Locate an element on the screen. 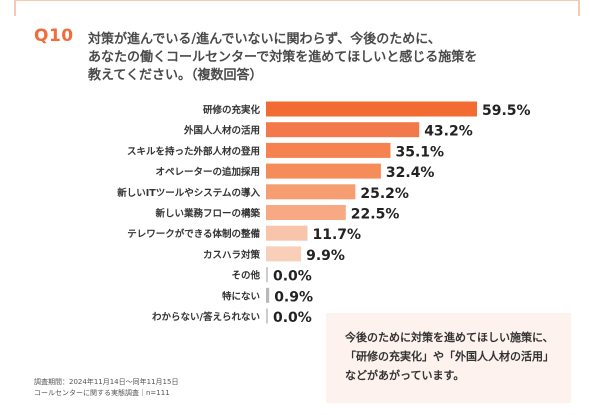 The image size is (590, 415). category-label: 研修の充実化 is located at coordinates (232, 110).